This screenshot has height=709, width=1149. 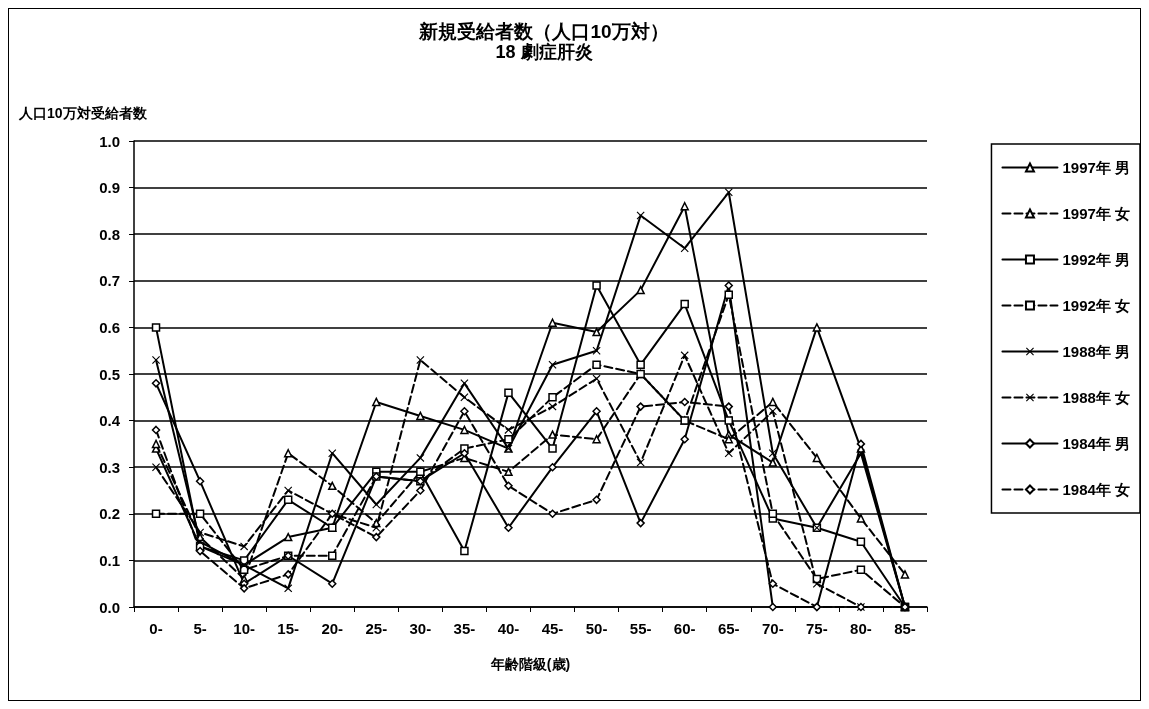 I want to click on y-tick-label: 0.2, so click(x=109, y=514).